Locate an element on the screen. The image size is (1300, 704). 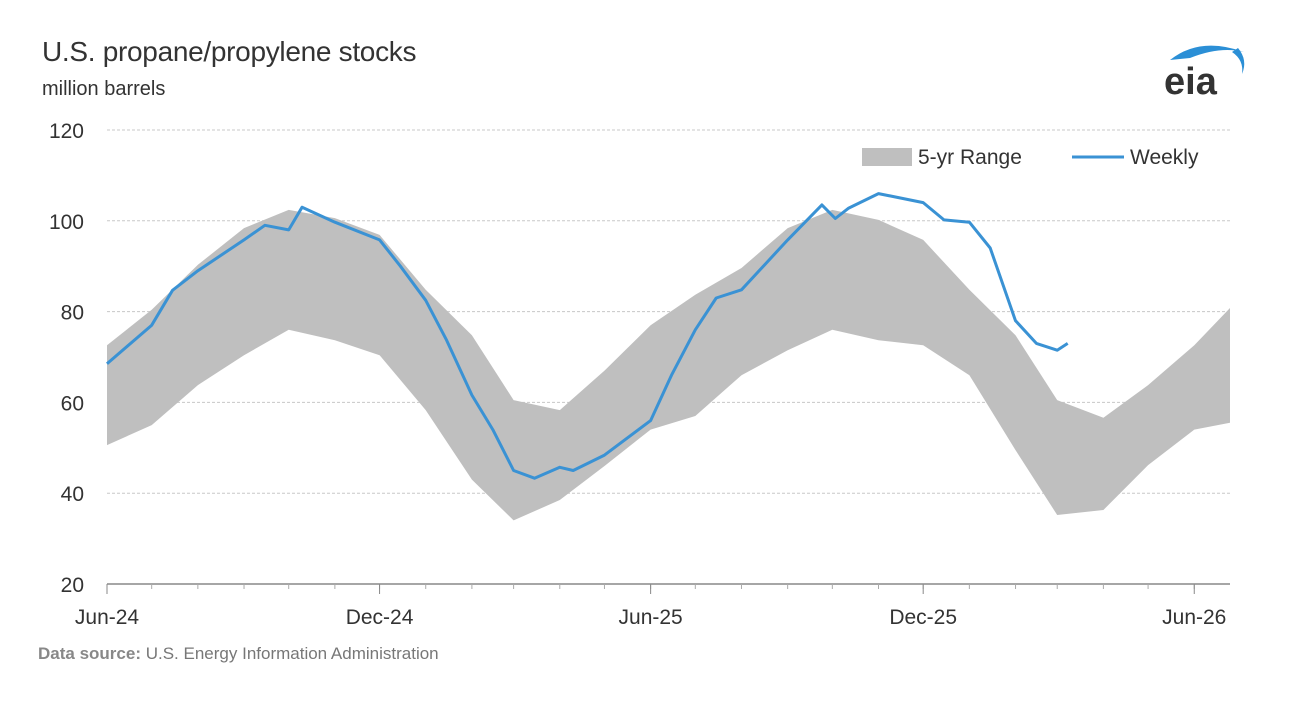
data-source-label: Data source: is located at coordinates (89, 653).